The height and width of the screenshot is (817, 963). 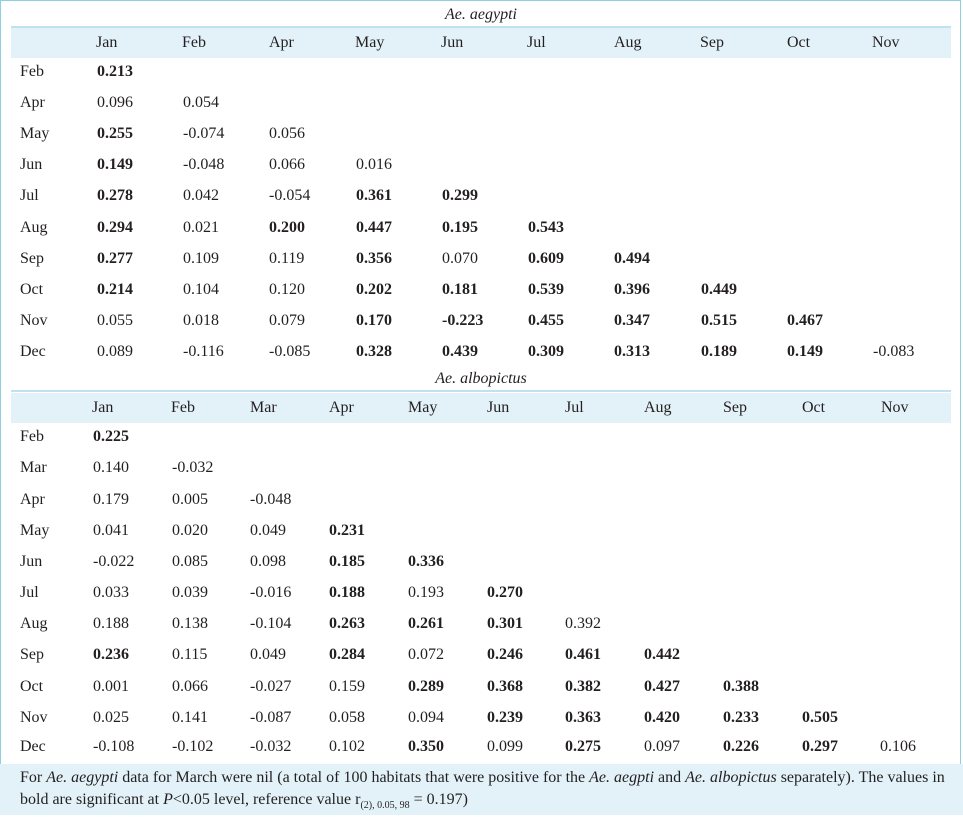 What do you see at coordinates (820, 746) in the screenshot?
I see `correlation-cell: 0.297` at bounding box center [820, 746].